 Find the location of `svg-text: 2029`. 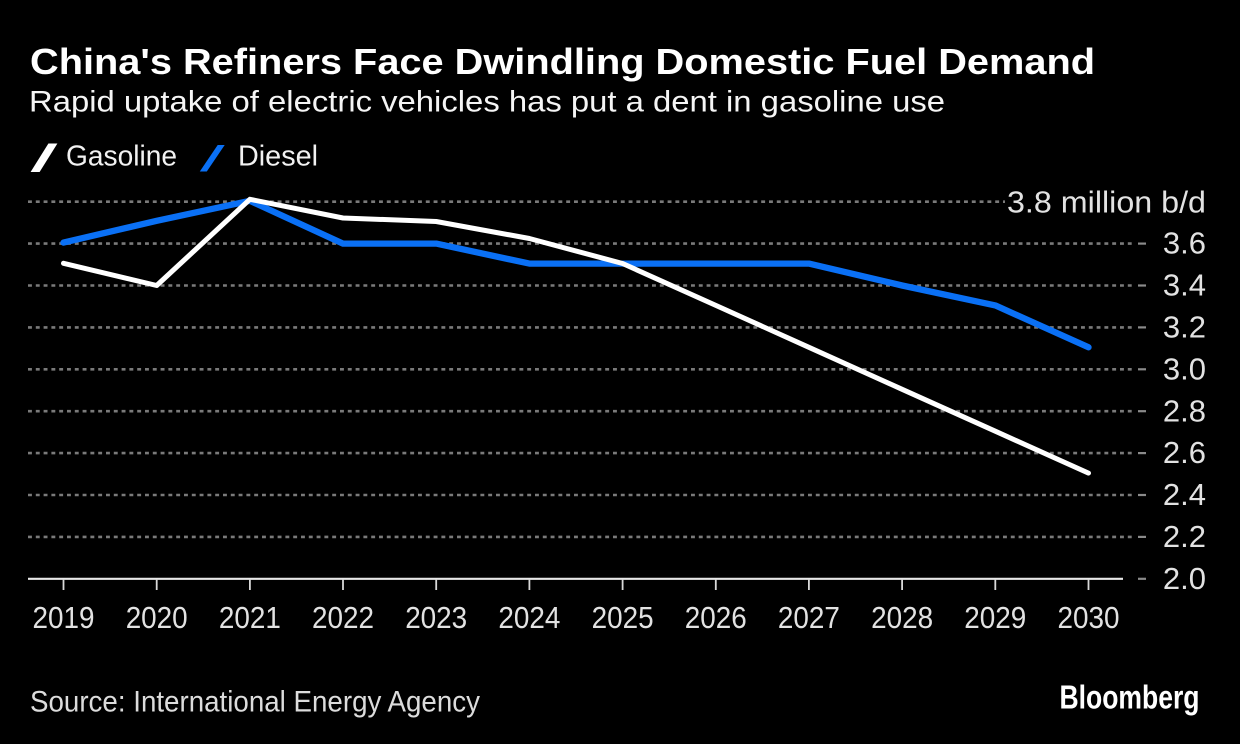

svg-text: 2029 is located at coordinates (995, 617).